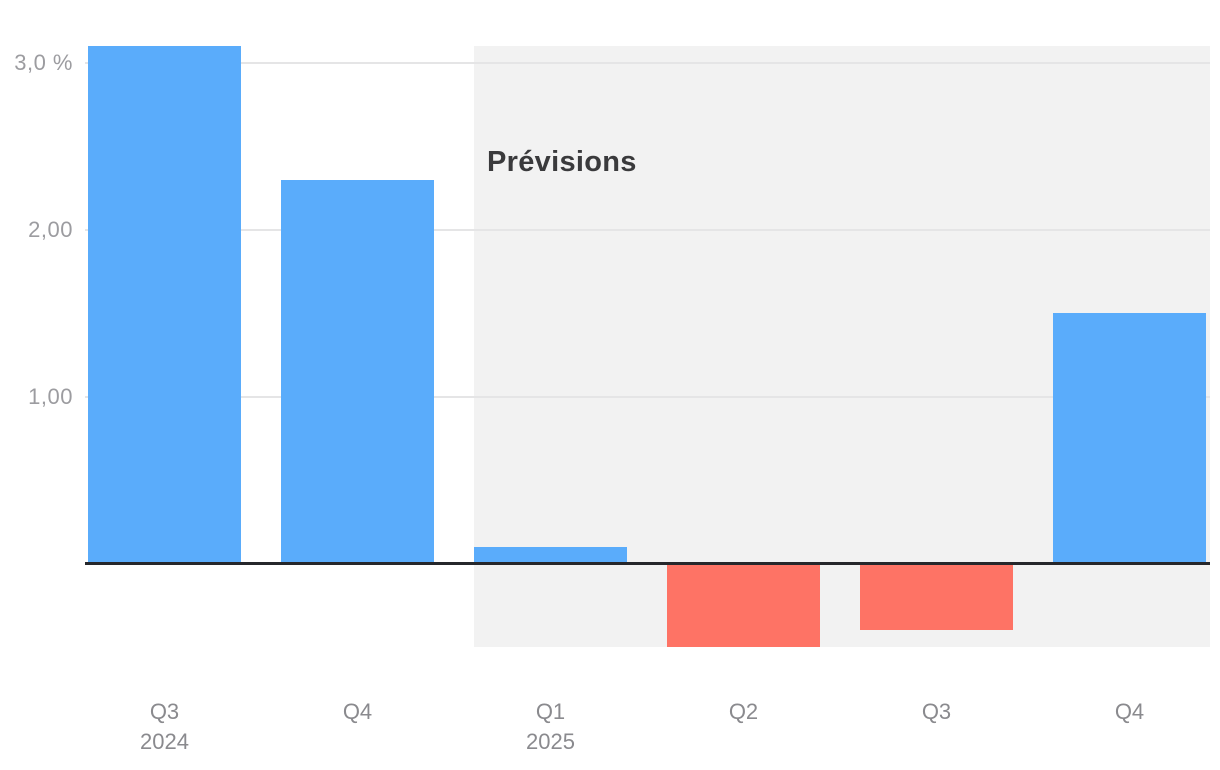 The height and width of the screenshot is (770, 1220). I want to click on x-tick-label-q3-2024: Q3, so click(164, 711).